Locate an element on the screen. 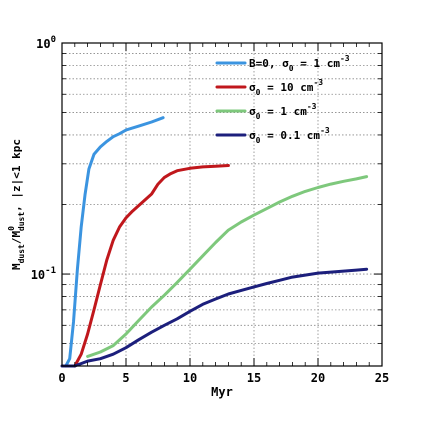 The width and height of the screenshot is (424, 424). legend-label-1: σ0 = 10 cm-3 is located at coordinates (286, 87).